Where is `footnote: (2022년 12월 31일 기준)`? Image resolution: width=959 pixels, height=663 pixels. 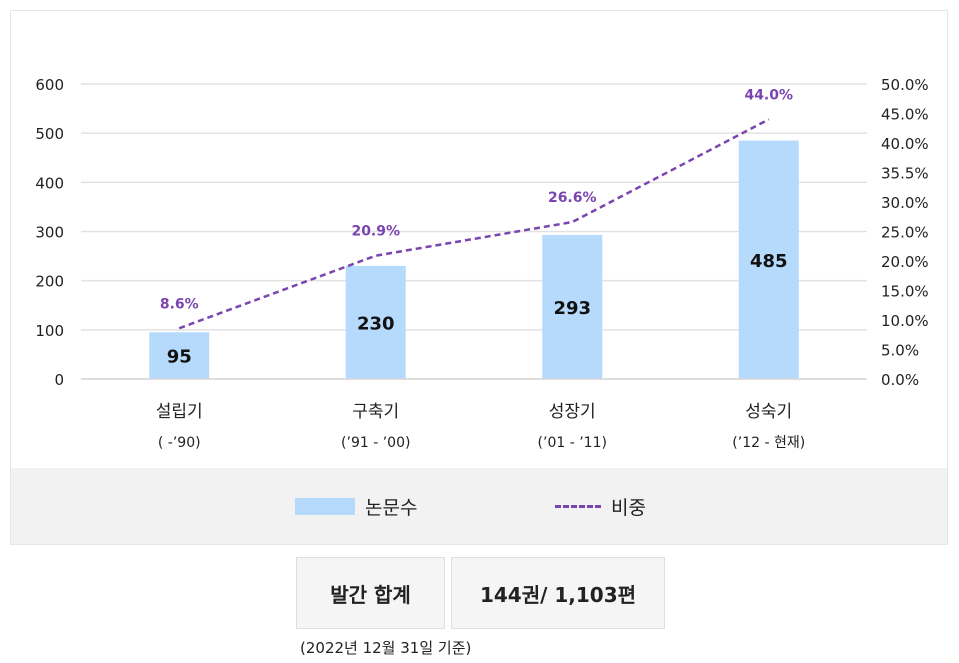 footnote: (2022년 12월 31일 기준) is located at coordinates (386, 648).